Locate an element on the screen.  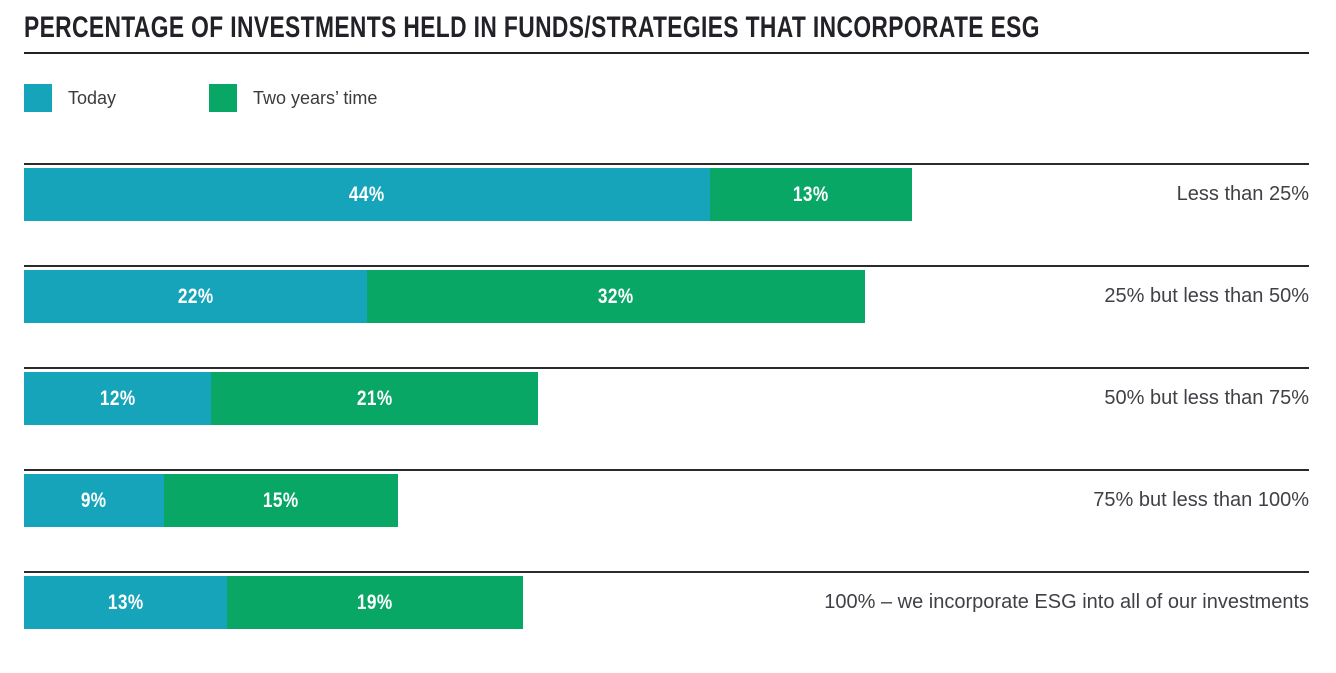
bar-stack: 9% 15% is located at coordinates (666, 500).